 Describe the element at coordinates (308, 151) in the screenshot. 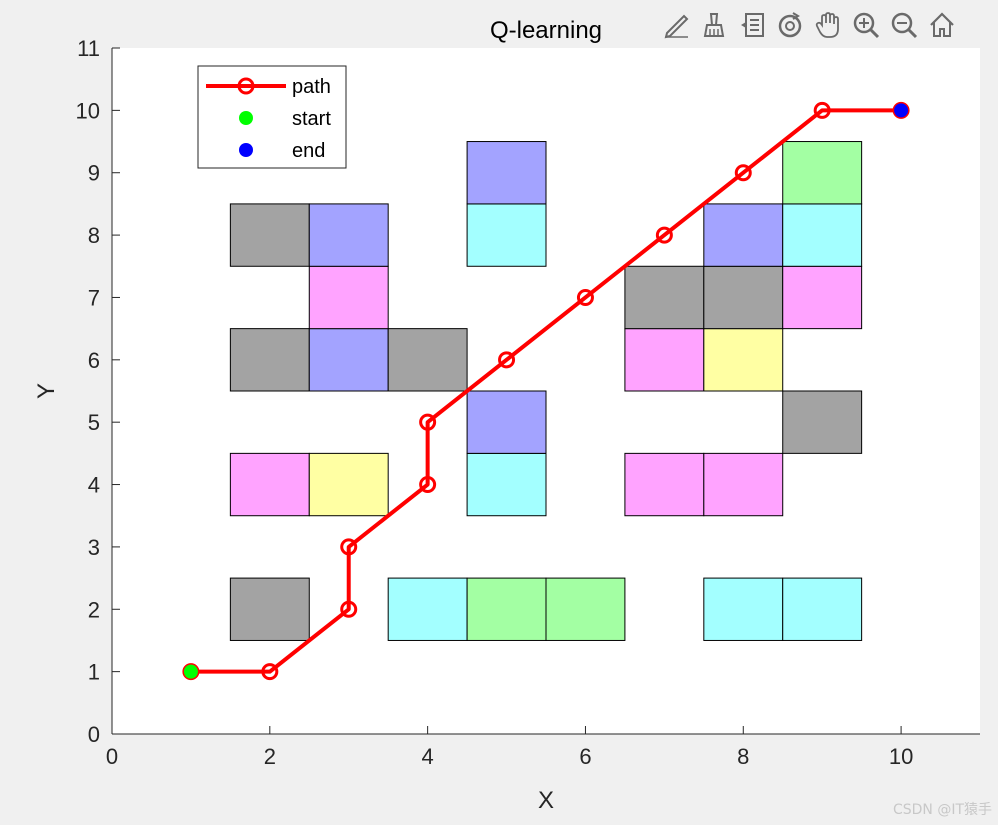

I see `legend-label-end: end` at that location.